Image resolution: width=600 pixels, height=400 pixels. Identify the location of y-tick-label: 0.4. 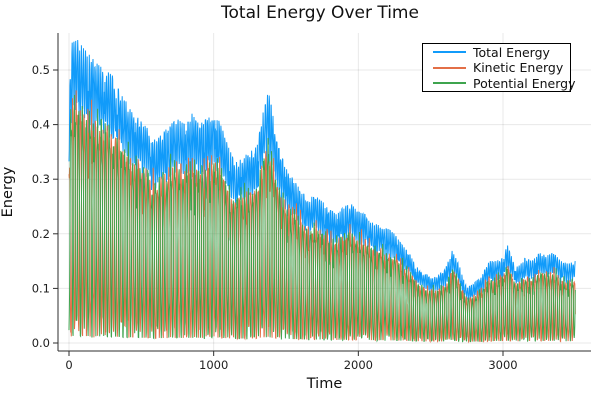
(41, 125).